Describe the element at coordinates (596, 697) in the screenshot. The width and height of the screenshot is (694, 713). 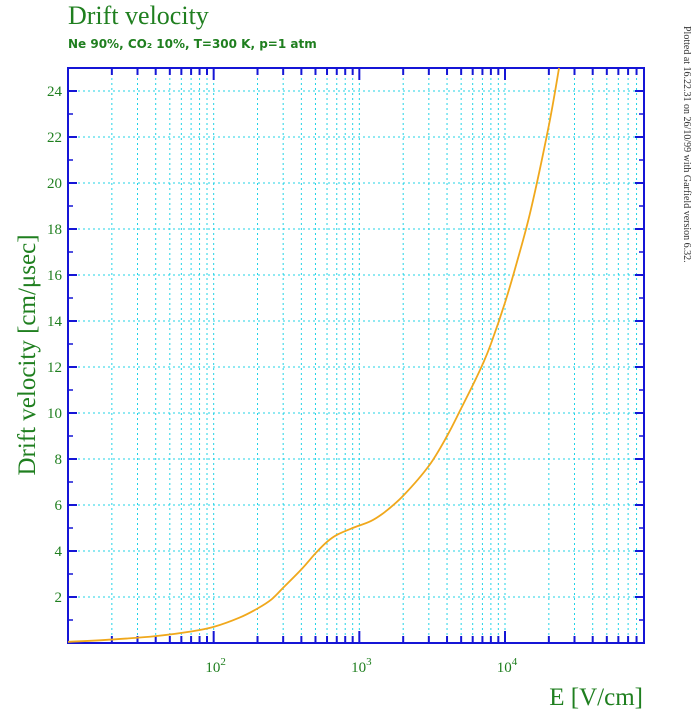
I see `x-axis-label: E [V/cm]` at that location.